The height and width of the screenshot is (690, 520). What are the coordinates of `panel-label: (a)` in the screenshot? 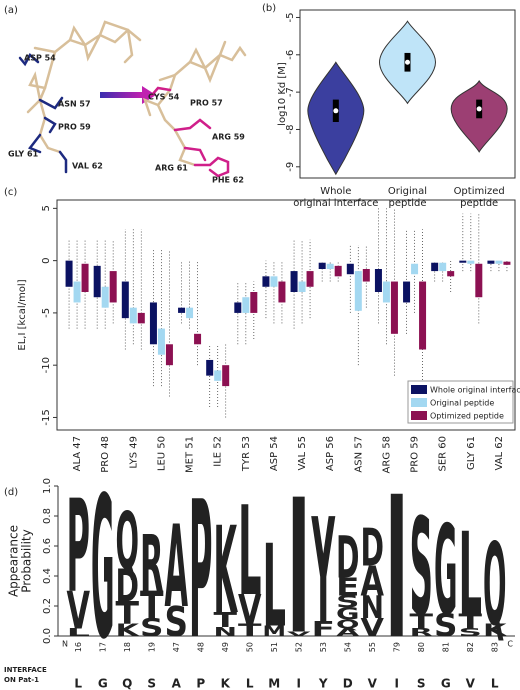 It's located at (11, 10).